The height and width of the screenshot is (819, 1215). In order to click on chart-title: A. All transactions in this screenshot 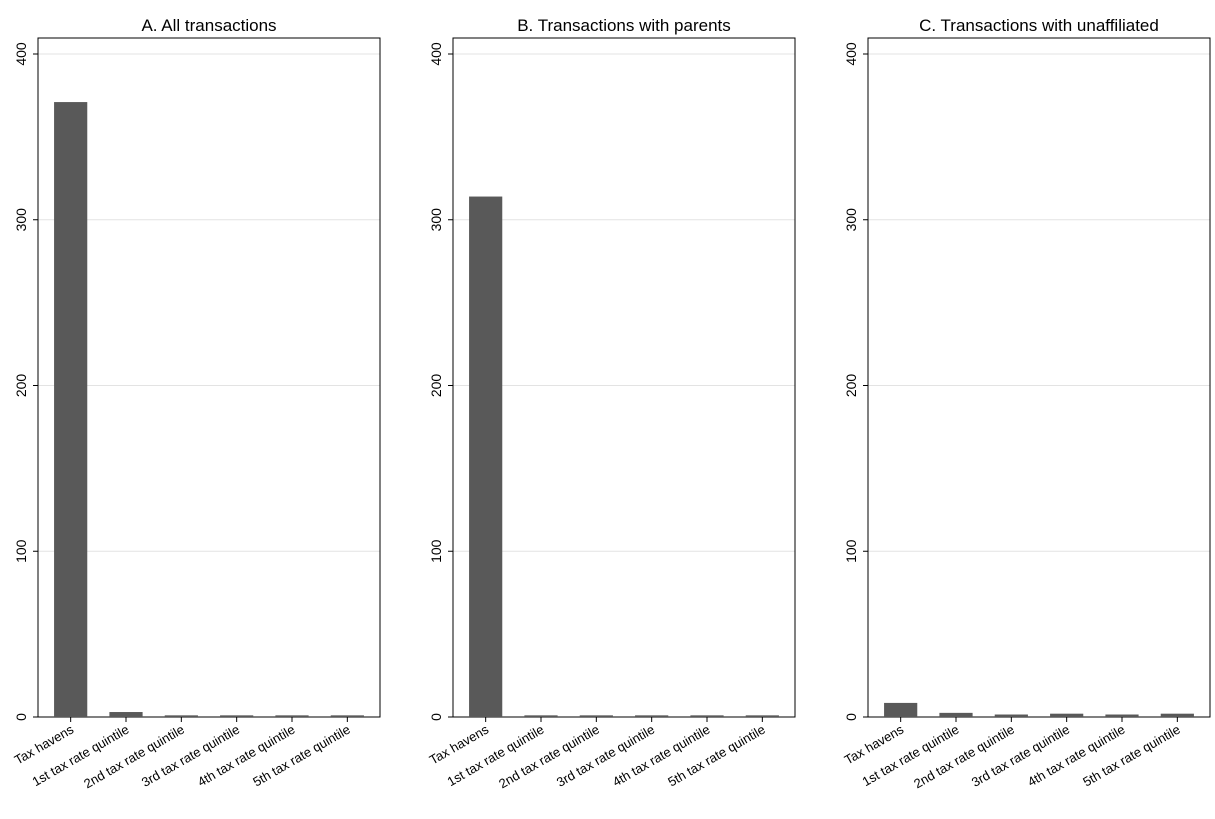, I will do `click(208, 25)`.